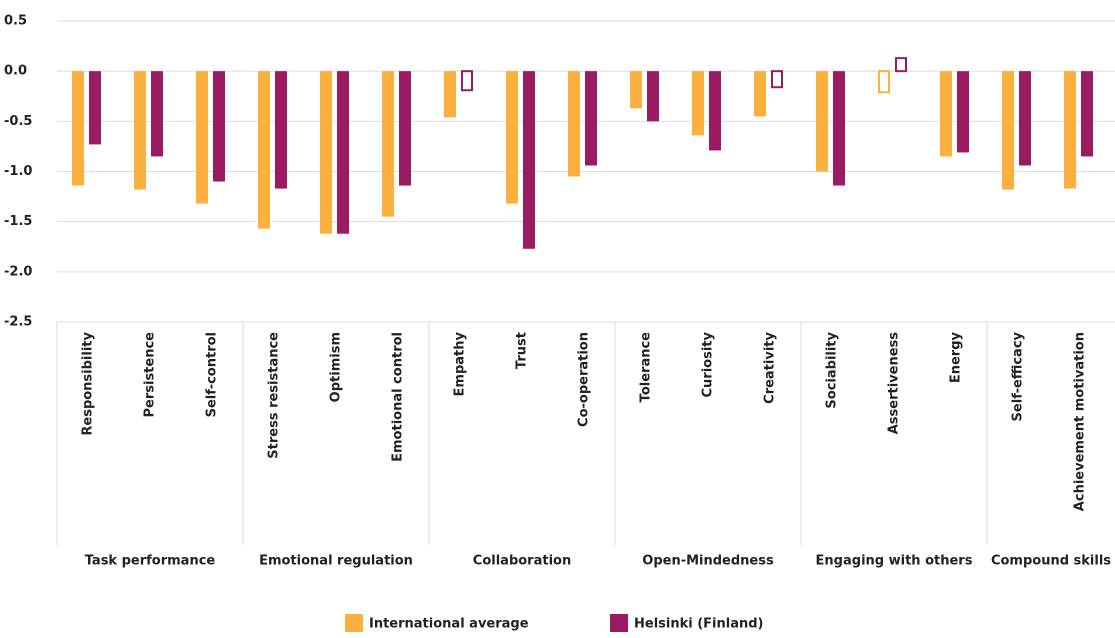 This screenshot has width=1115, height=638. Describe the element at coordinates (708, 364) in the screenshot. I see `x-tick-label: Curiosity` at that location.